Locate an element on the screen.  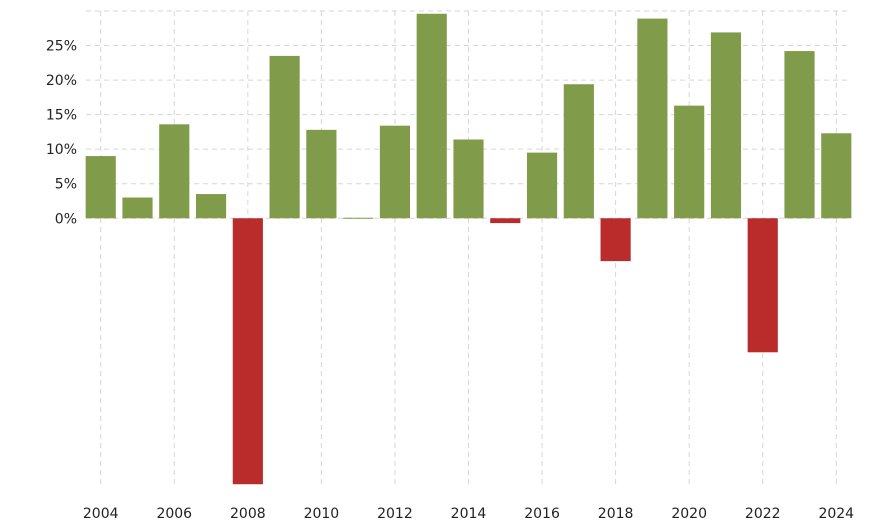
x-tick-label: 2014 is located at coordinates (469, 514).